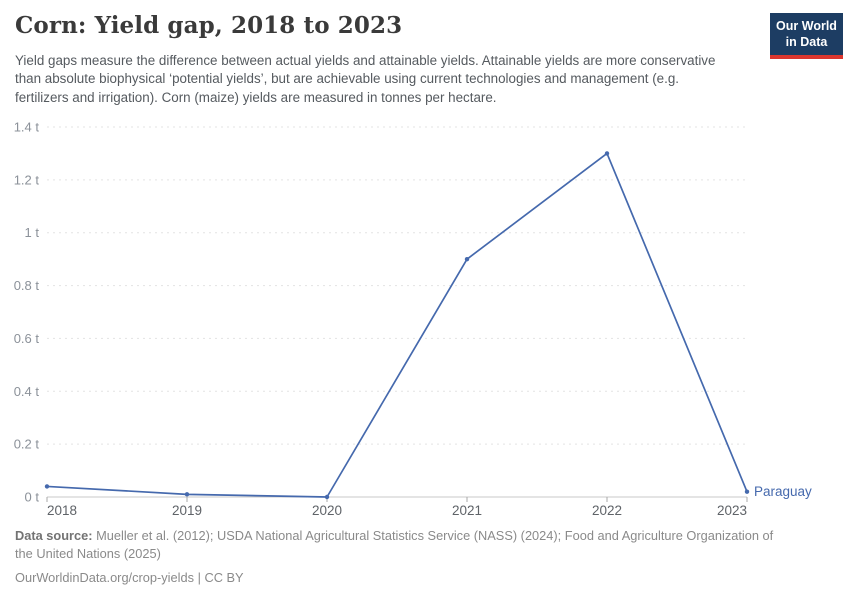 The image size is (850, 600). What do you see at coordinates (104, 577) in the screenshot?
I see `chart-url-link: OurWorldinData.org/crop-yields` at bounding box center [104, 577].